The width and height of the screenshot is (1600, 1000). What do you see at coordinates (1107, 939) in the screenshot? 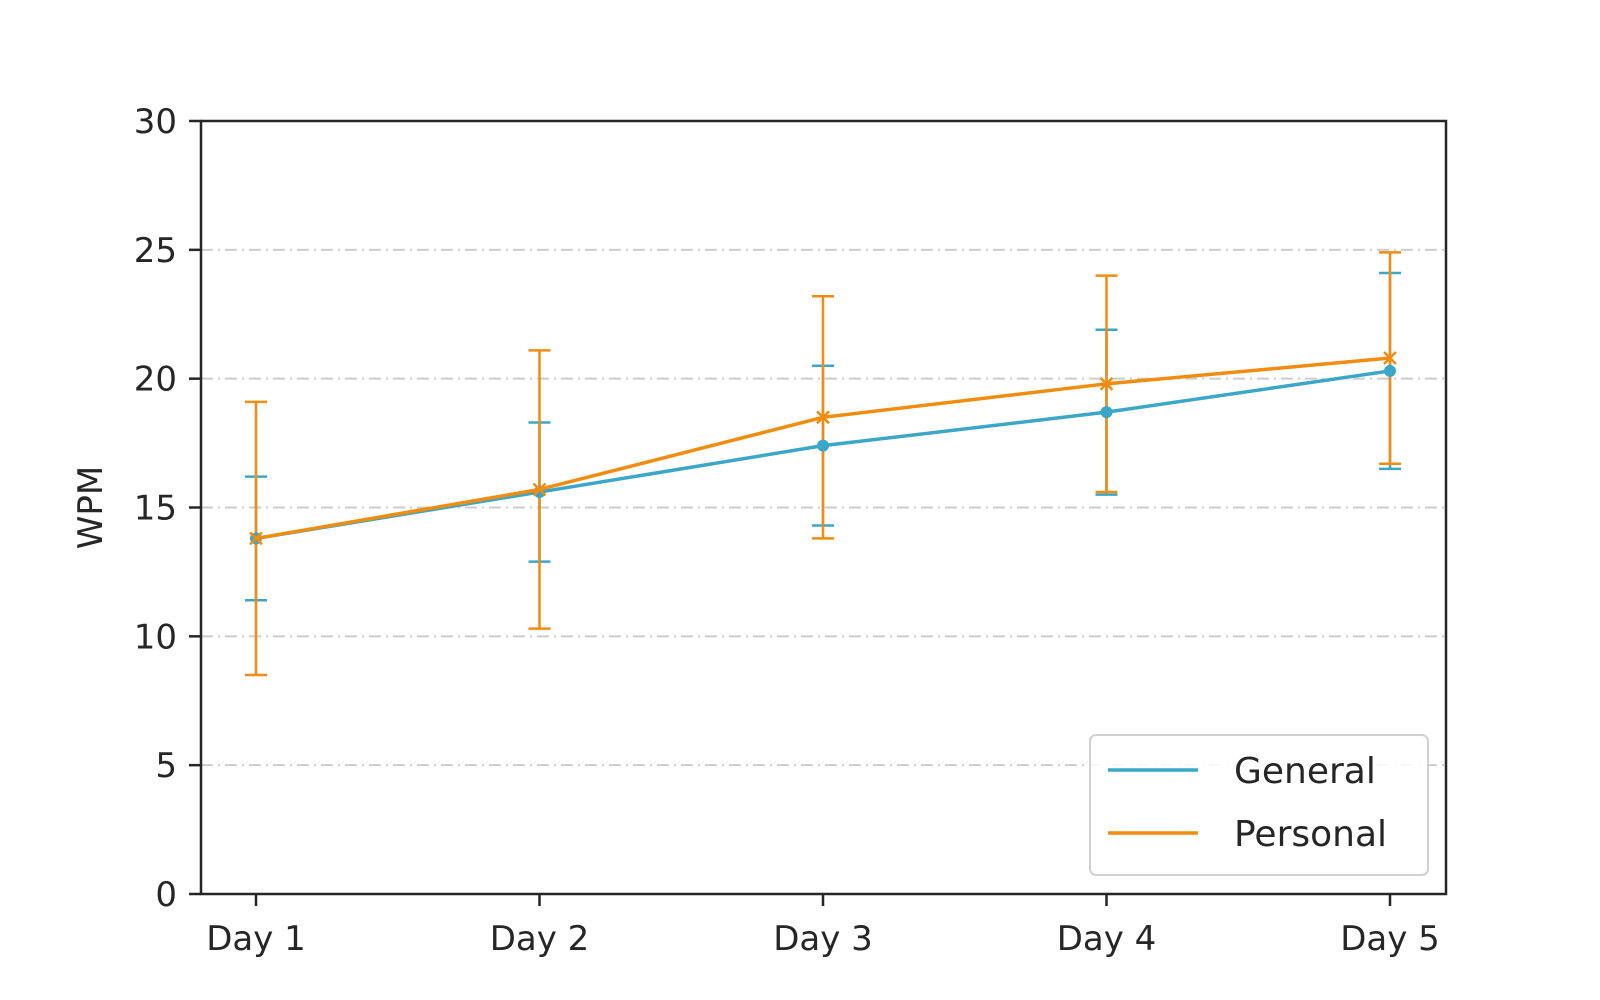
I see `x-tick-label: Day 4` at bounding box center [1107, 939].